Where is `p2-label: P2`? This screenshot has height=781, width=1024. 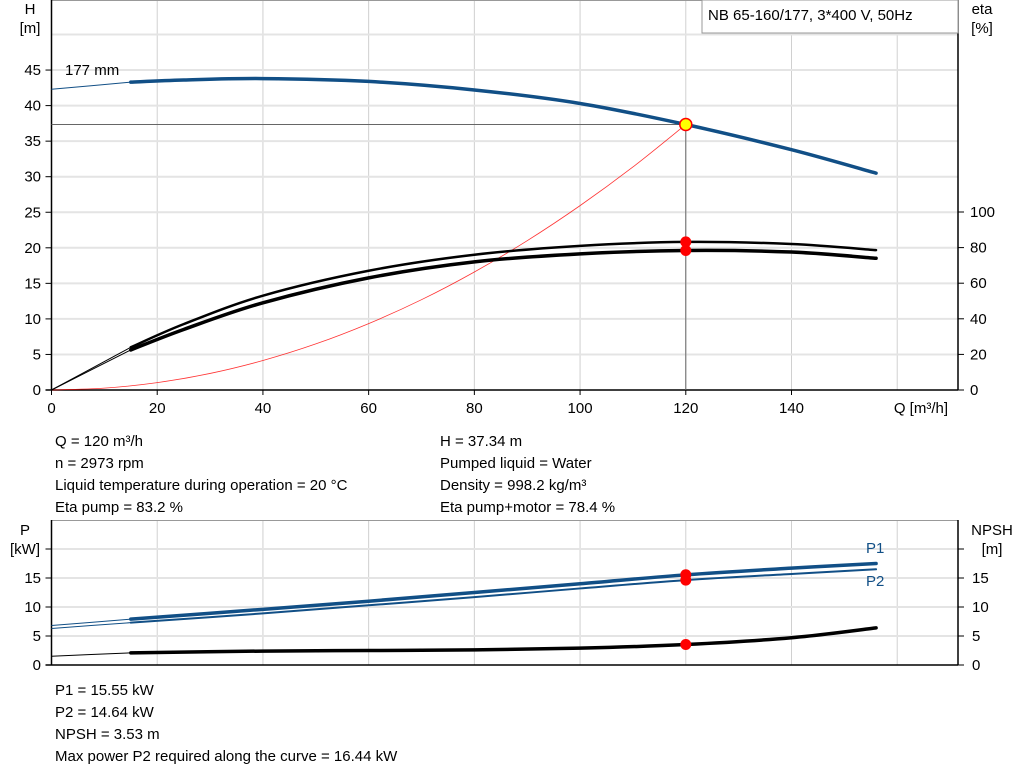 p2-label: P2 is located at coordinates (875, 581).